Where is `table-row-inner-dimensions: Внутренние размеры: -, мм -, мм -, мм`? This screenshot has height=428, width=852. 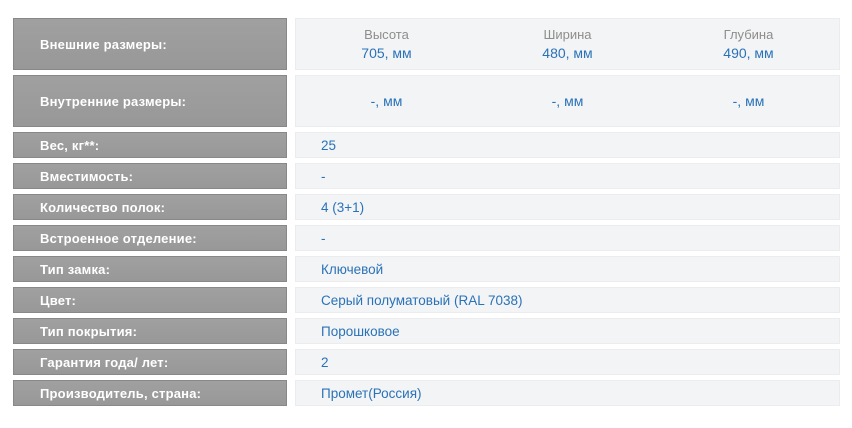 table-row-inner-dimensions: Внутренние размеры: -, мм -, мм -, мм is located at coordinates (426, 101).